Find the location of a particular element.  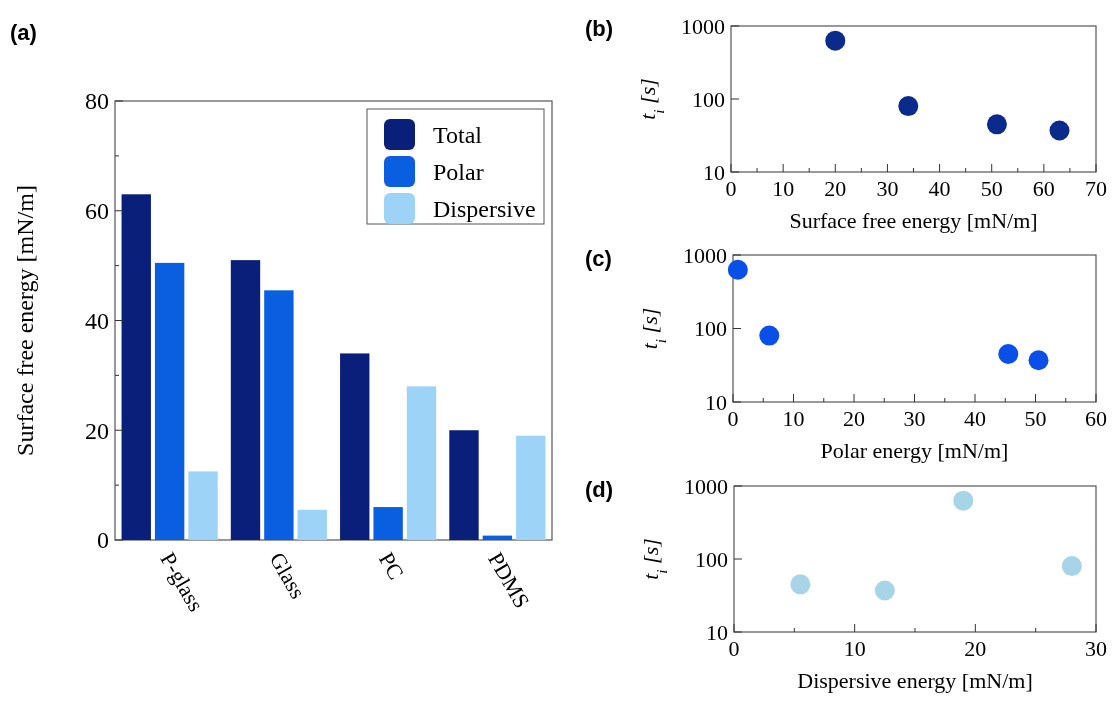

x-axis-title: Surface free energy [mN/m] is located at coordinates (913, 220).